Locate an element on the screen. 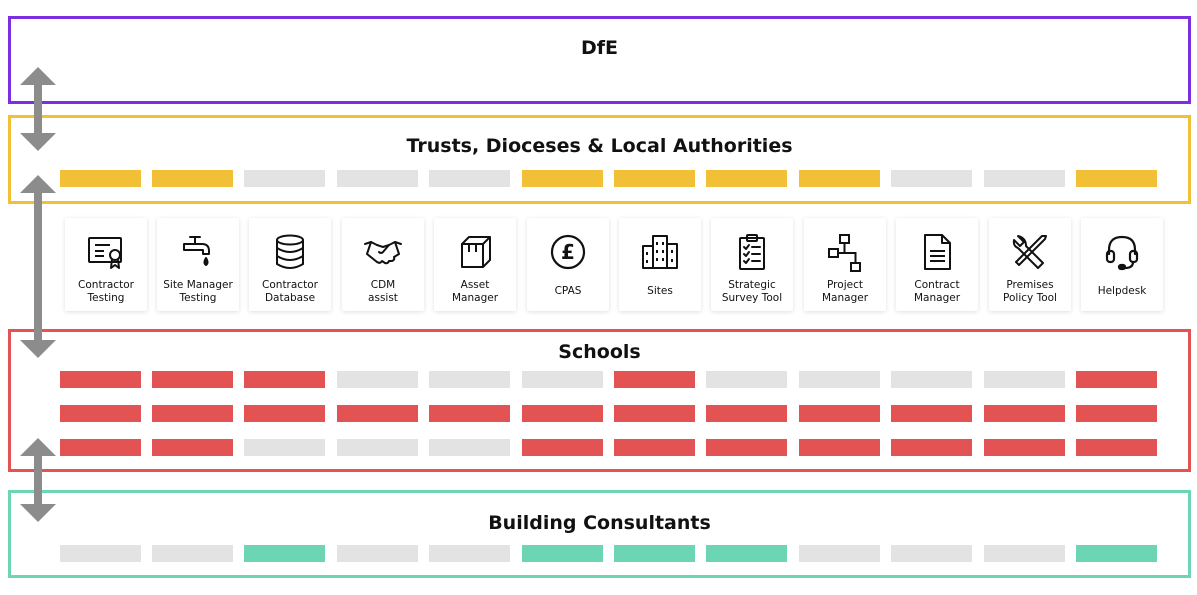 The height and width of the screenshot is (595, 1197). tool-card-contractor-testing: Contractor Testing is located at coordinates (106, 264).